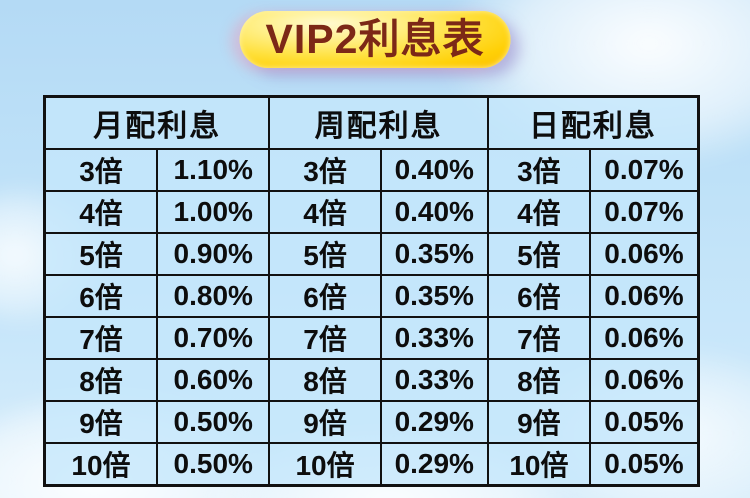 The image size is (750, 498). I want to click on rate-cell: 0.90%, so click(213, 254).